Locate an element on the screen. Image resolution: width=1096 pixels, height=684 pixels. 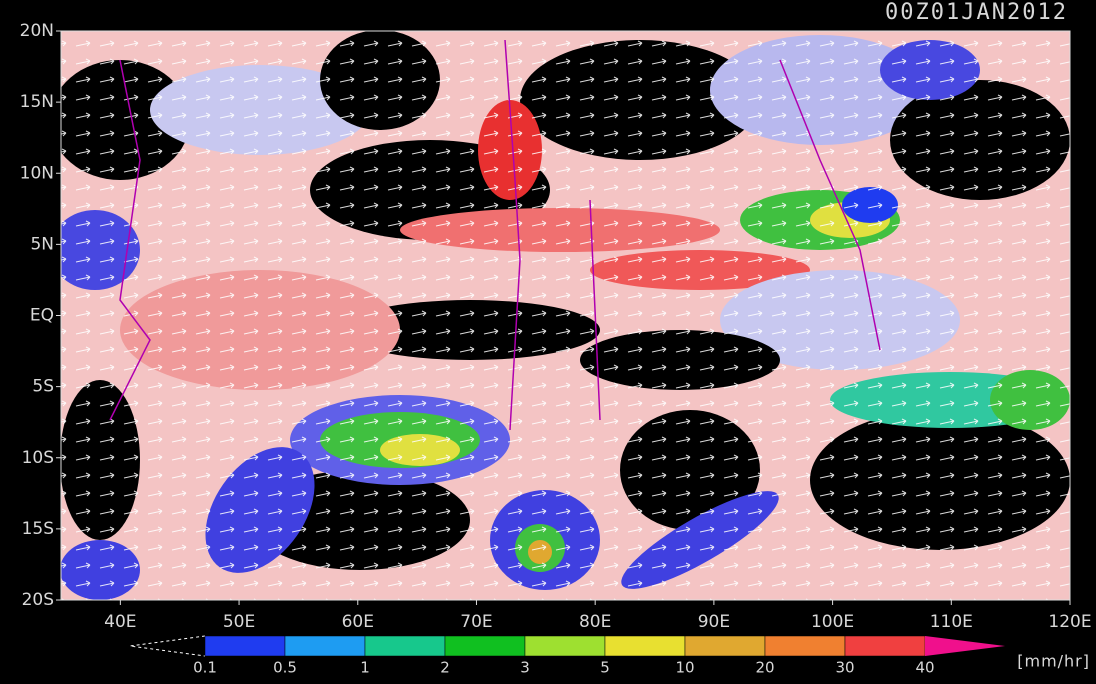
lat-tick-label: 5N is located at coordinates (42, 244).